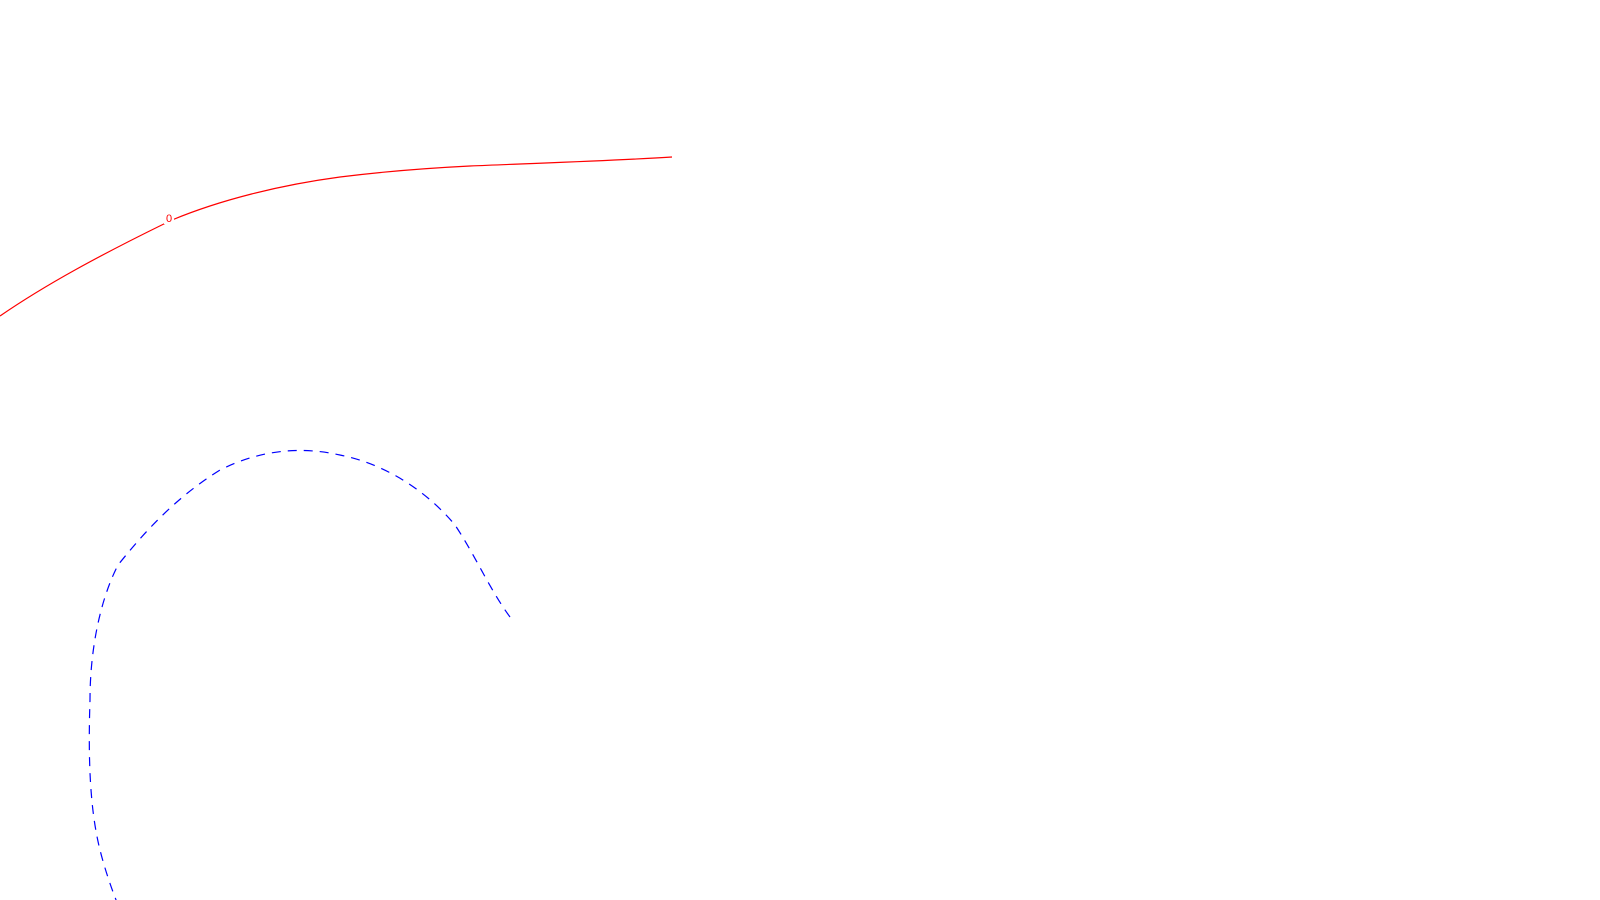 The height and width of the screenshot is (900, 1600). Describe the element at coordinates (336, 236) in the screenshot. I see `red-contour-line` at that location.